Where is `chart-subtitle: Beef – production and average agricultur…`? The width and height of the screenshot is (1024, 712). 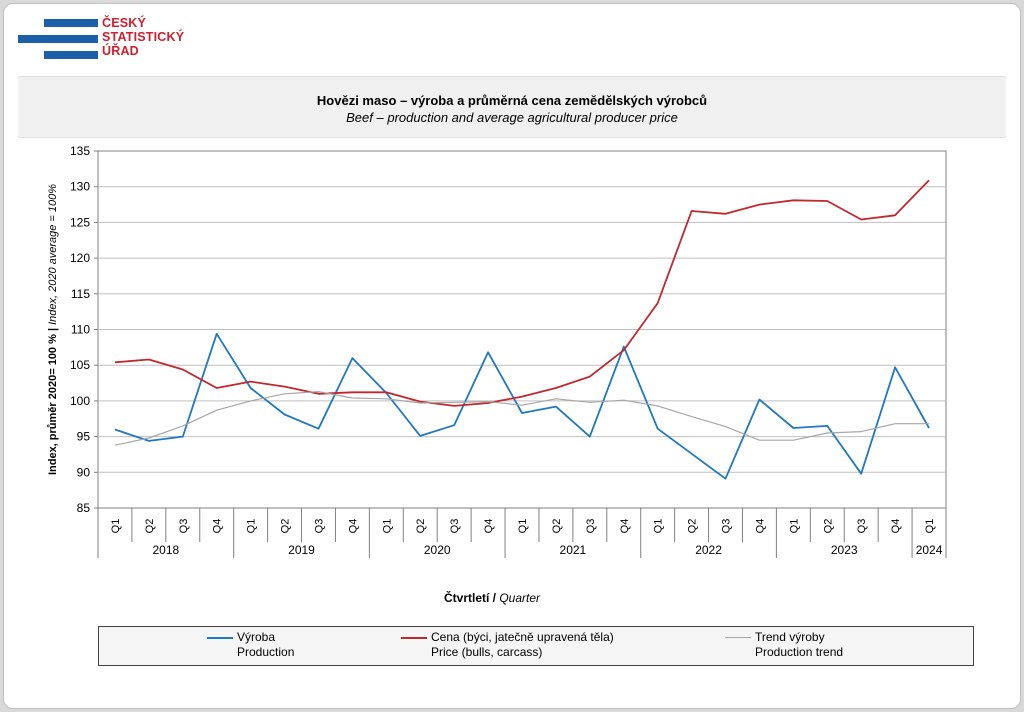 chart-subtitle: Beef – production and average agricultur… is located at coordinates (512, 117).